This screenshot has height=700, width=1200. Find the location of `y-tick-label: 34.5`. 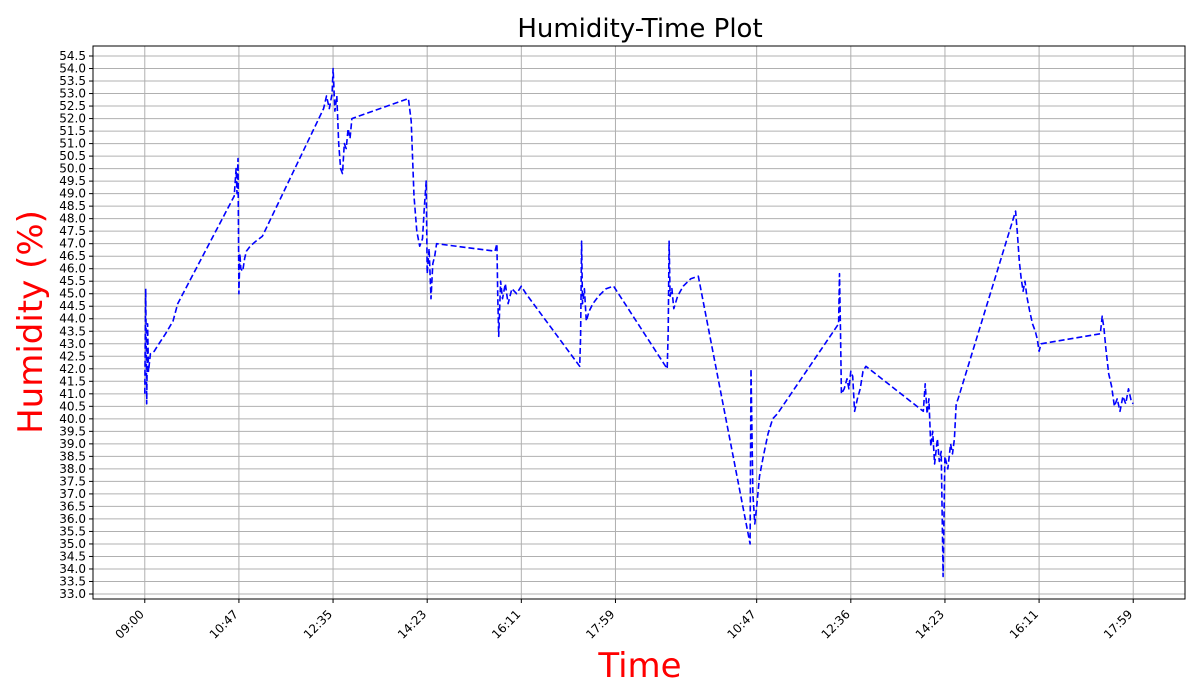

y-tick-label: 34.5 is located at coordinates (72, 556).